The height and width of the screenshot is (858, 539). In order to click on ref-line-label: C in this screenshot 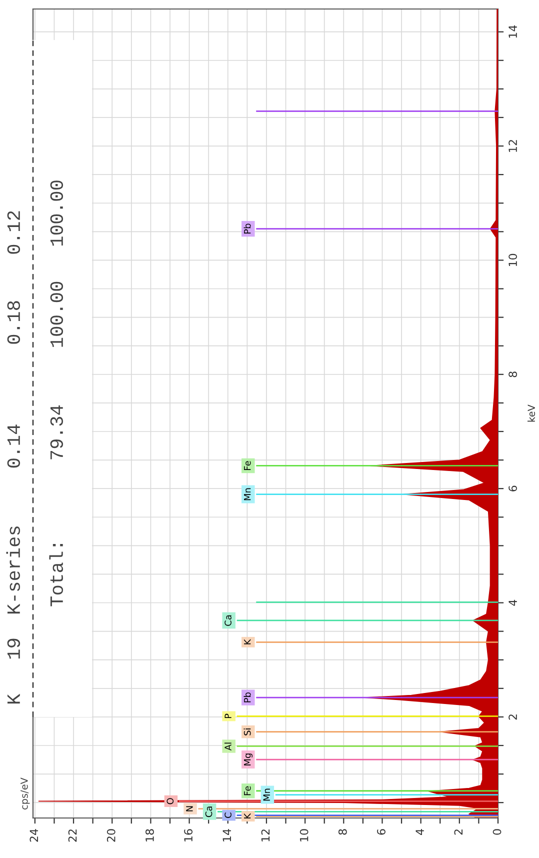, I will do `click(228, 815)`.